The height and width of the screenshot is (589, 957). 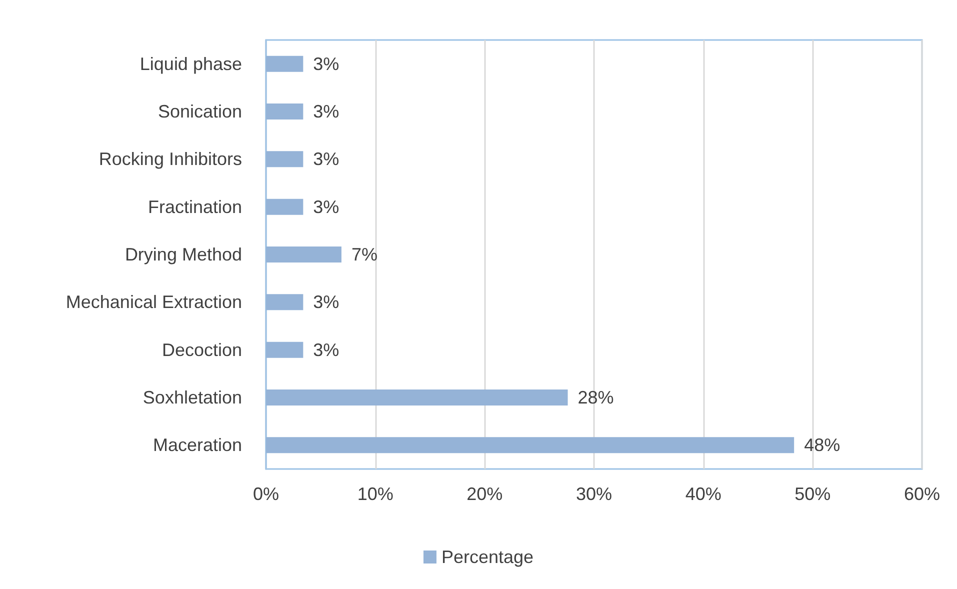 What do you see at coordinates (266, 494) in the screenshot?
I see `x-tick-label: 0%` at bounding box center [266, 494].